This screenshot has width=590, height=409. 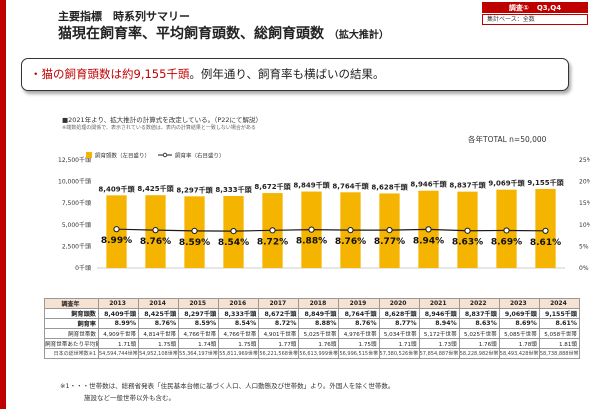 I want to click on table-row-label: 日本の総世帯数※1, so click(x=71, y=353).